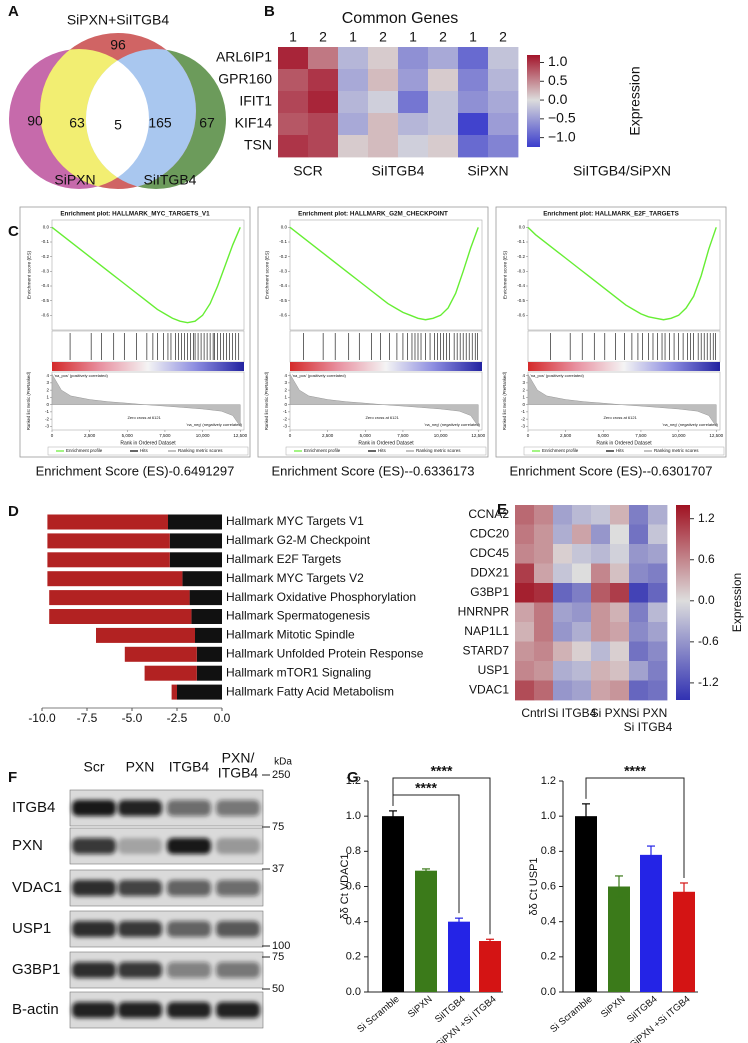  What do you see at coordinates (648, 713) in the screenshot?
I see `group-label: Si PXN` at bounding box center [648, 713].